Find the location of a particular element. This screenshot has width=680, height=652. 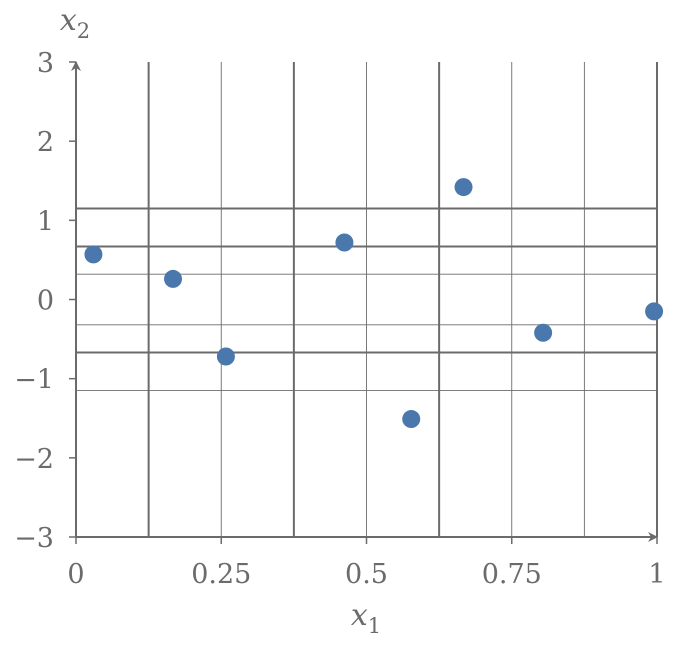

x-tick-label: 1 is located at coordinates (656, 574).